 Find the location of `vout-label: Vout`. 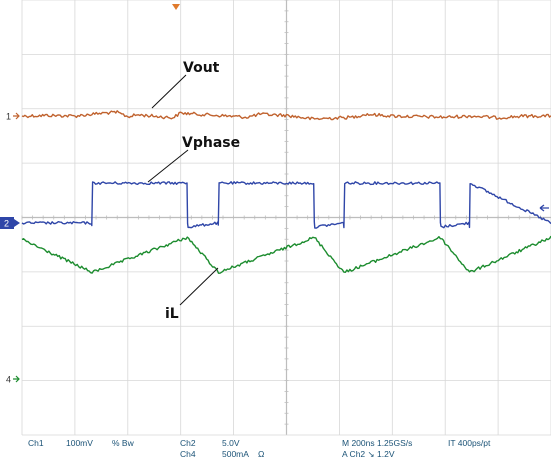

vout-label: Vout is located at coordinates (201, 68).